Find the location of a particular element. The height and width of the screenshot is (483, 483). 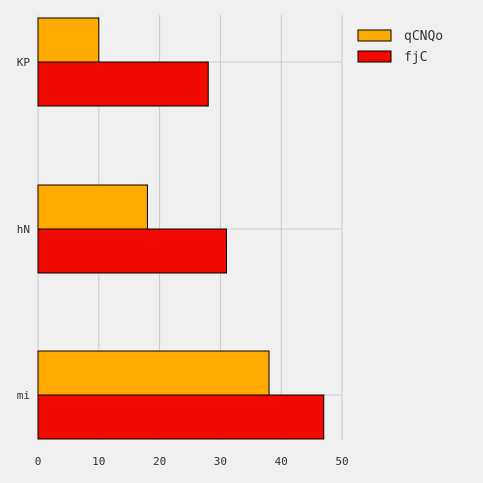

y-tick-label: hN is located at coordinates (23, 229).